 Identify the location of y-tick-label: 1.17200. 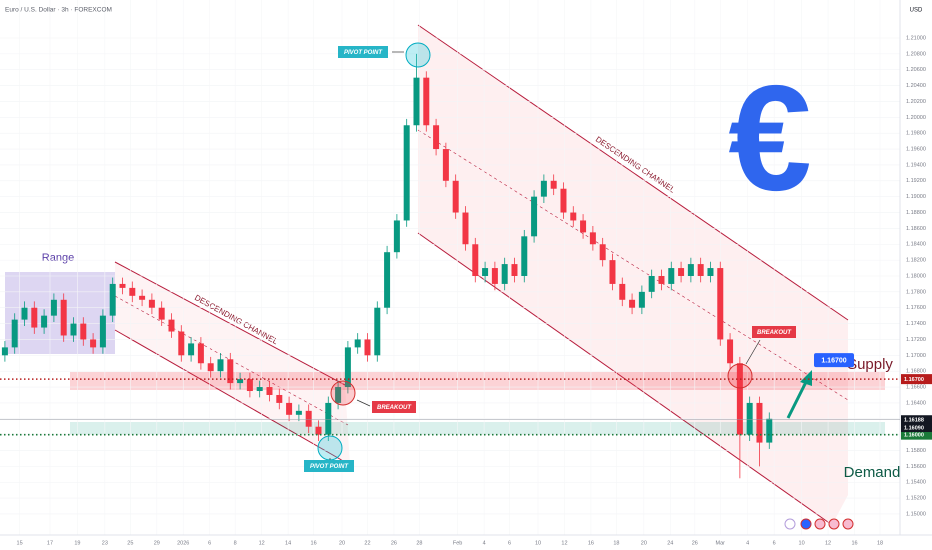
(916, 340).